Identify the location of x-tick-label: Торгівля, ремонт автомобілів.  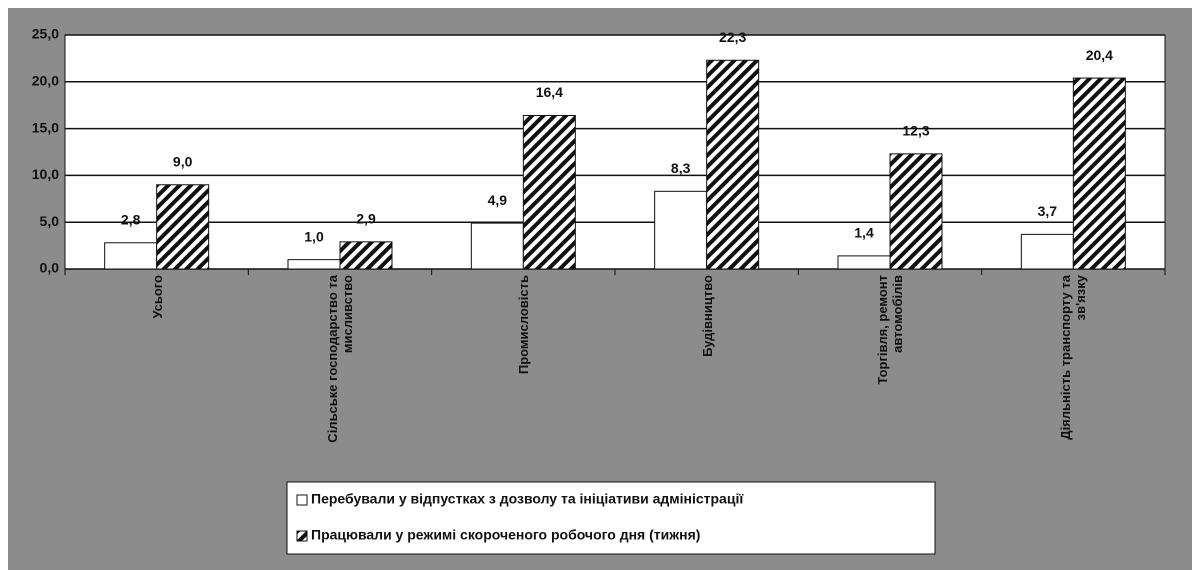
(890, 330).